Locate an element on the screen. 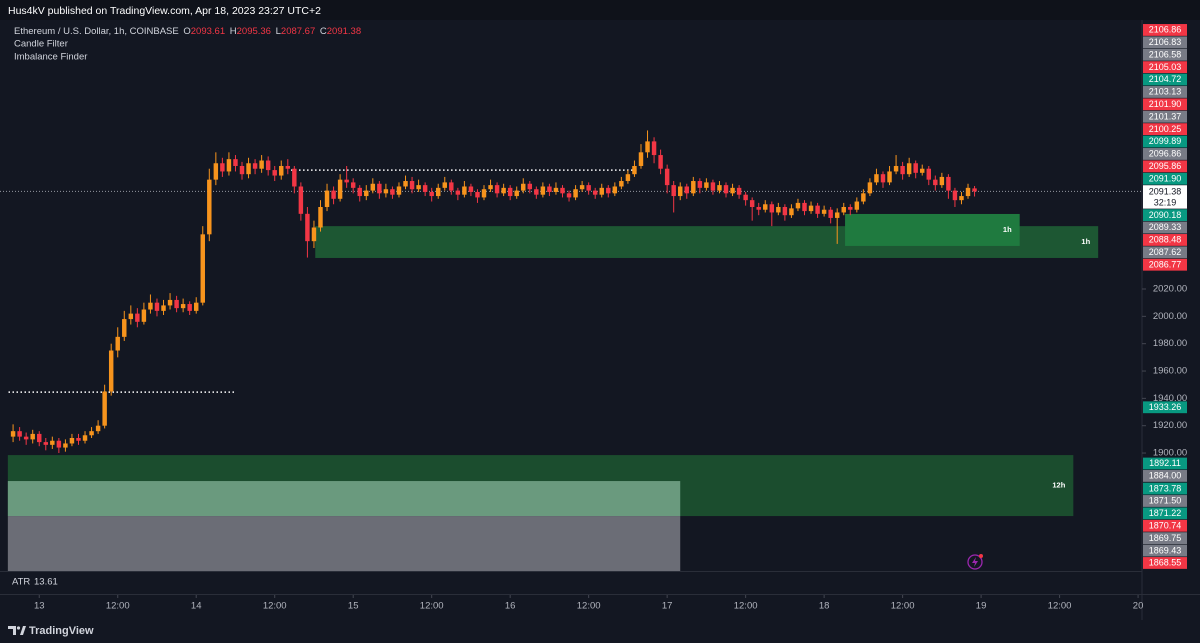 This screenshot has height=643, width=1200. brand: TradingView is located at coordinates (61, 631).